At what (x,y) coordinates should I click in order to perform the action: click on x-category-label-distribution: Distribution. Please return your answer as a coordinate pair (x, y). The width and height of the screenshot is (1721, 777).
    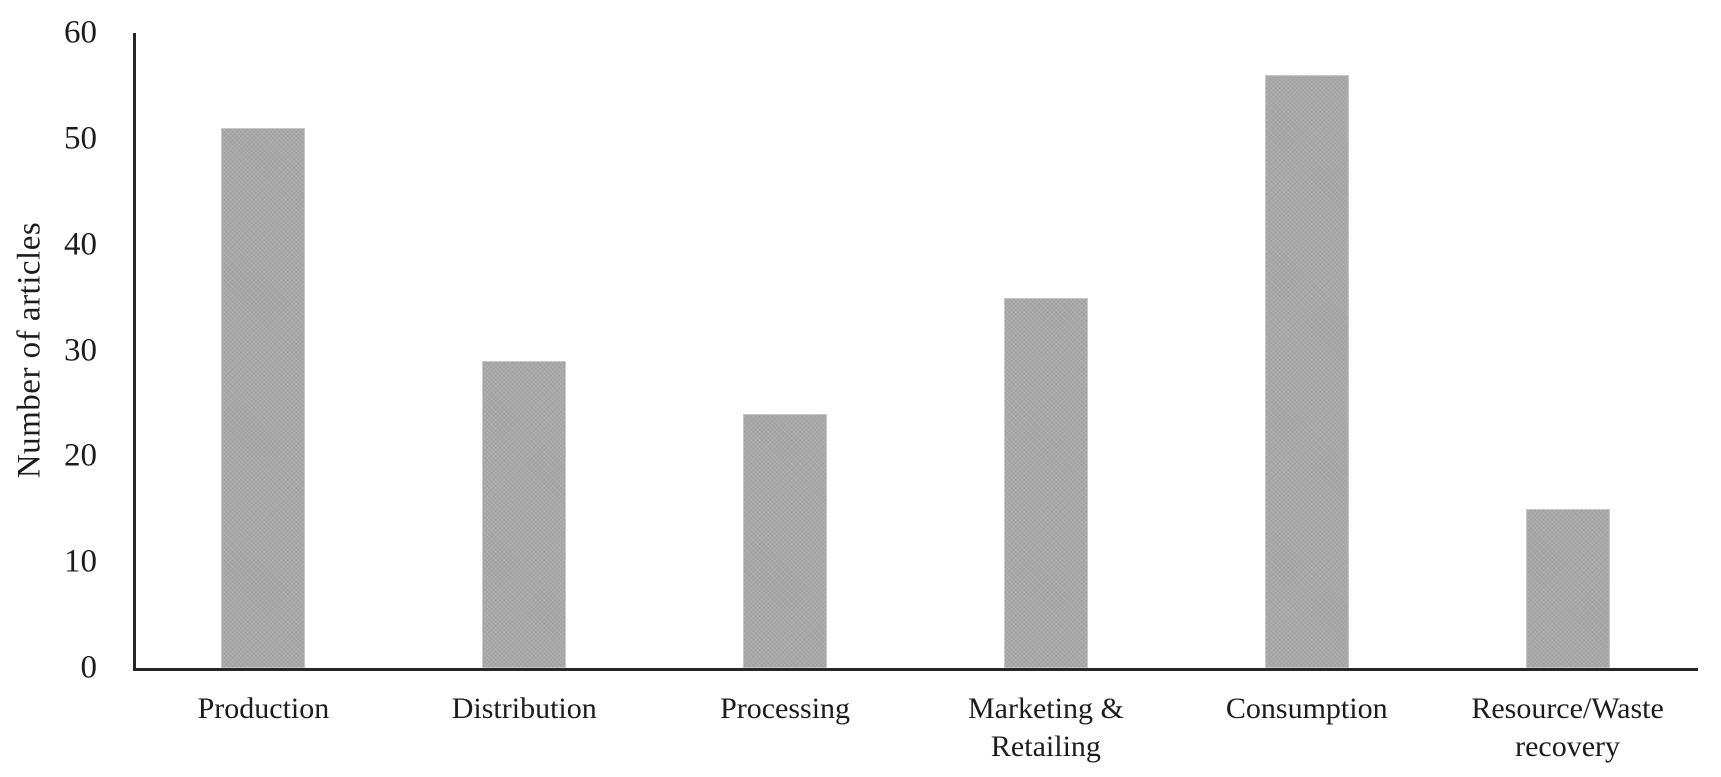
    Looking at the image, I should click on (524, 708).